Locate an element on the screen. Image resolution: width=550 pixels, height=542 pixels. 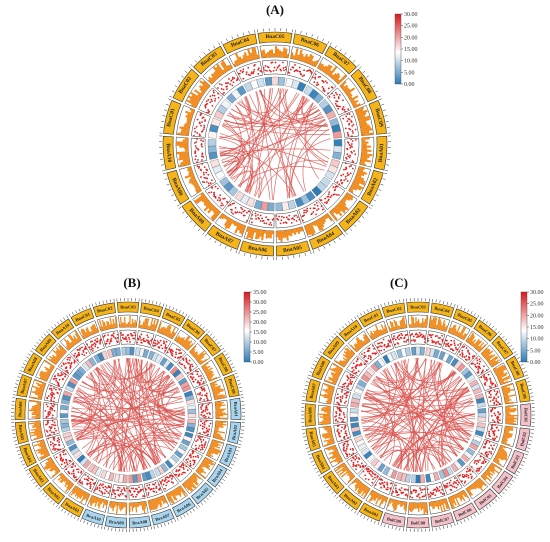
panel-c-label: (C) is located at coordinates (399, 282).